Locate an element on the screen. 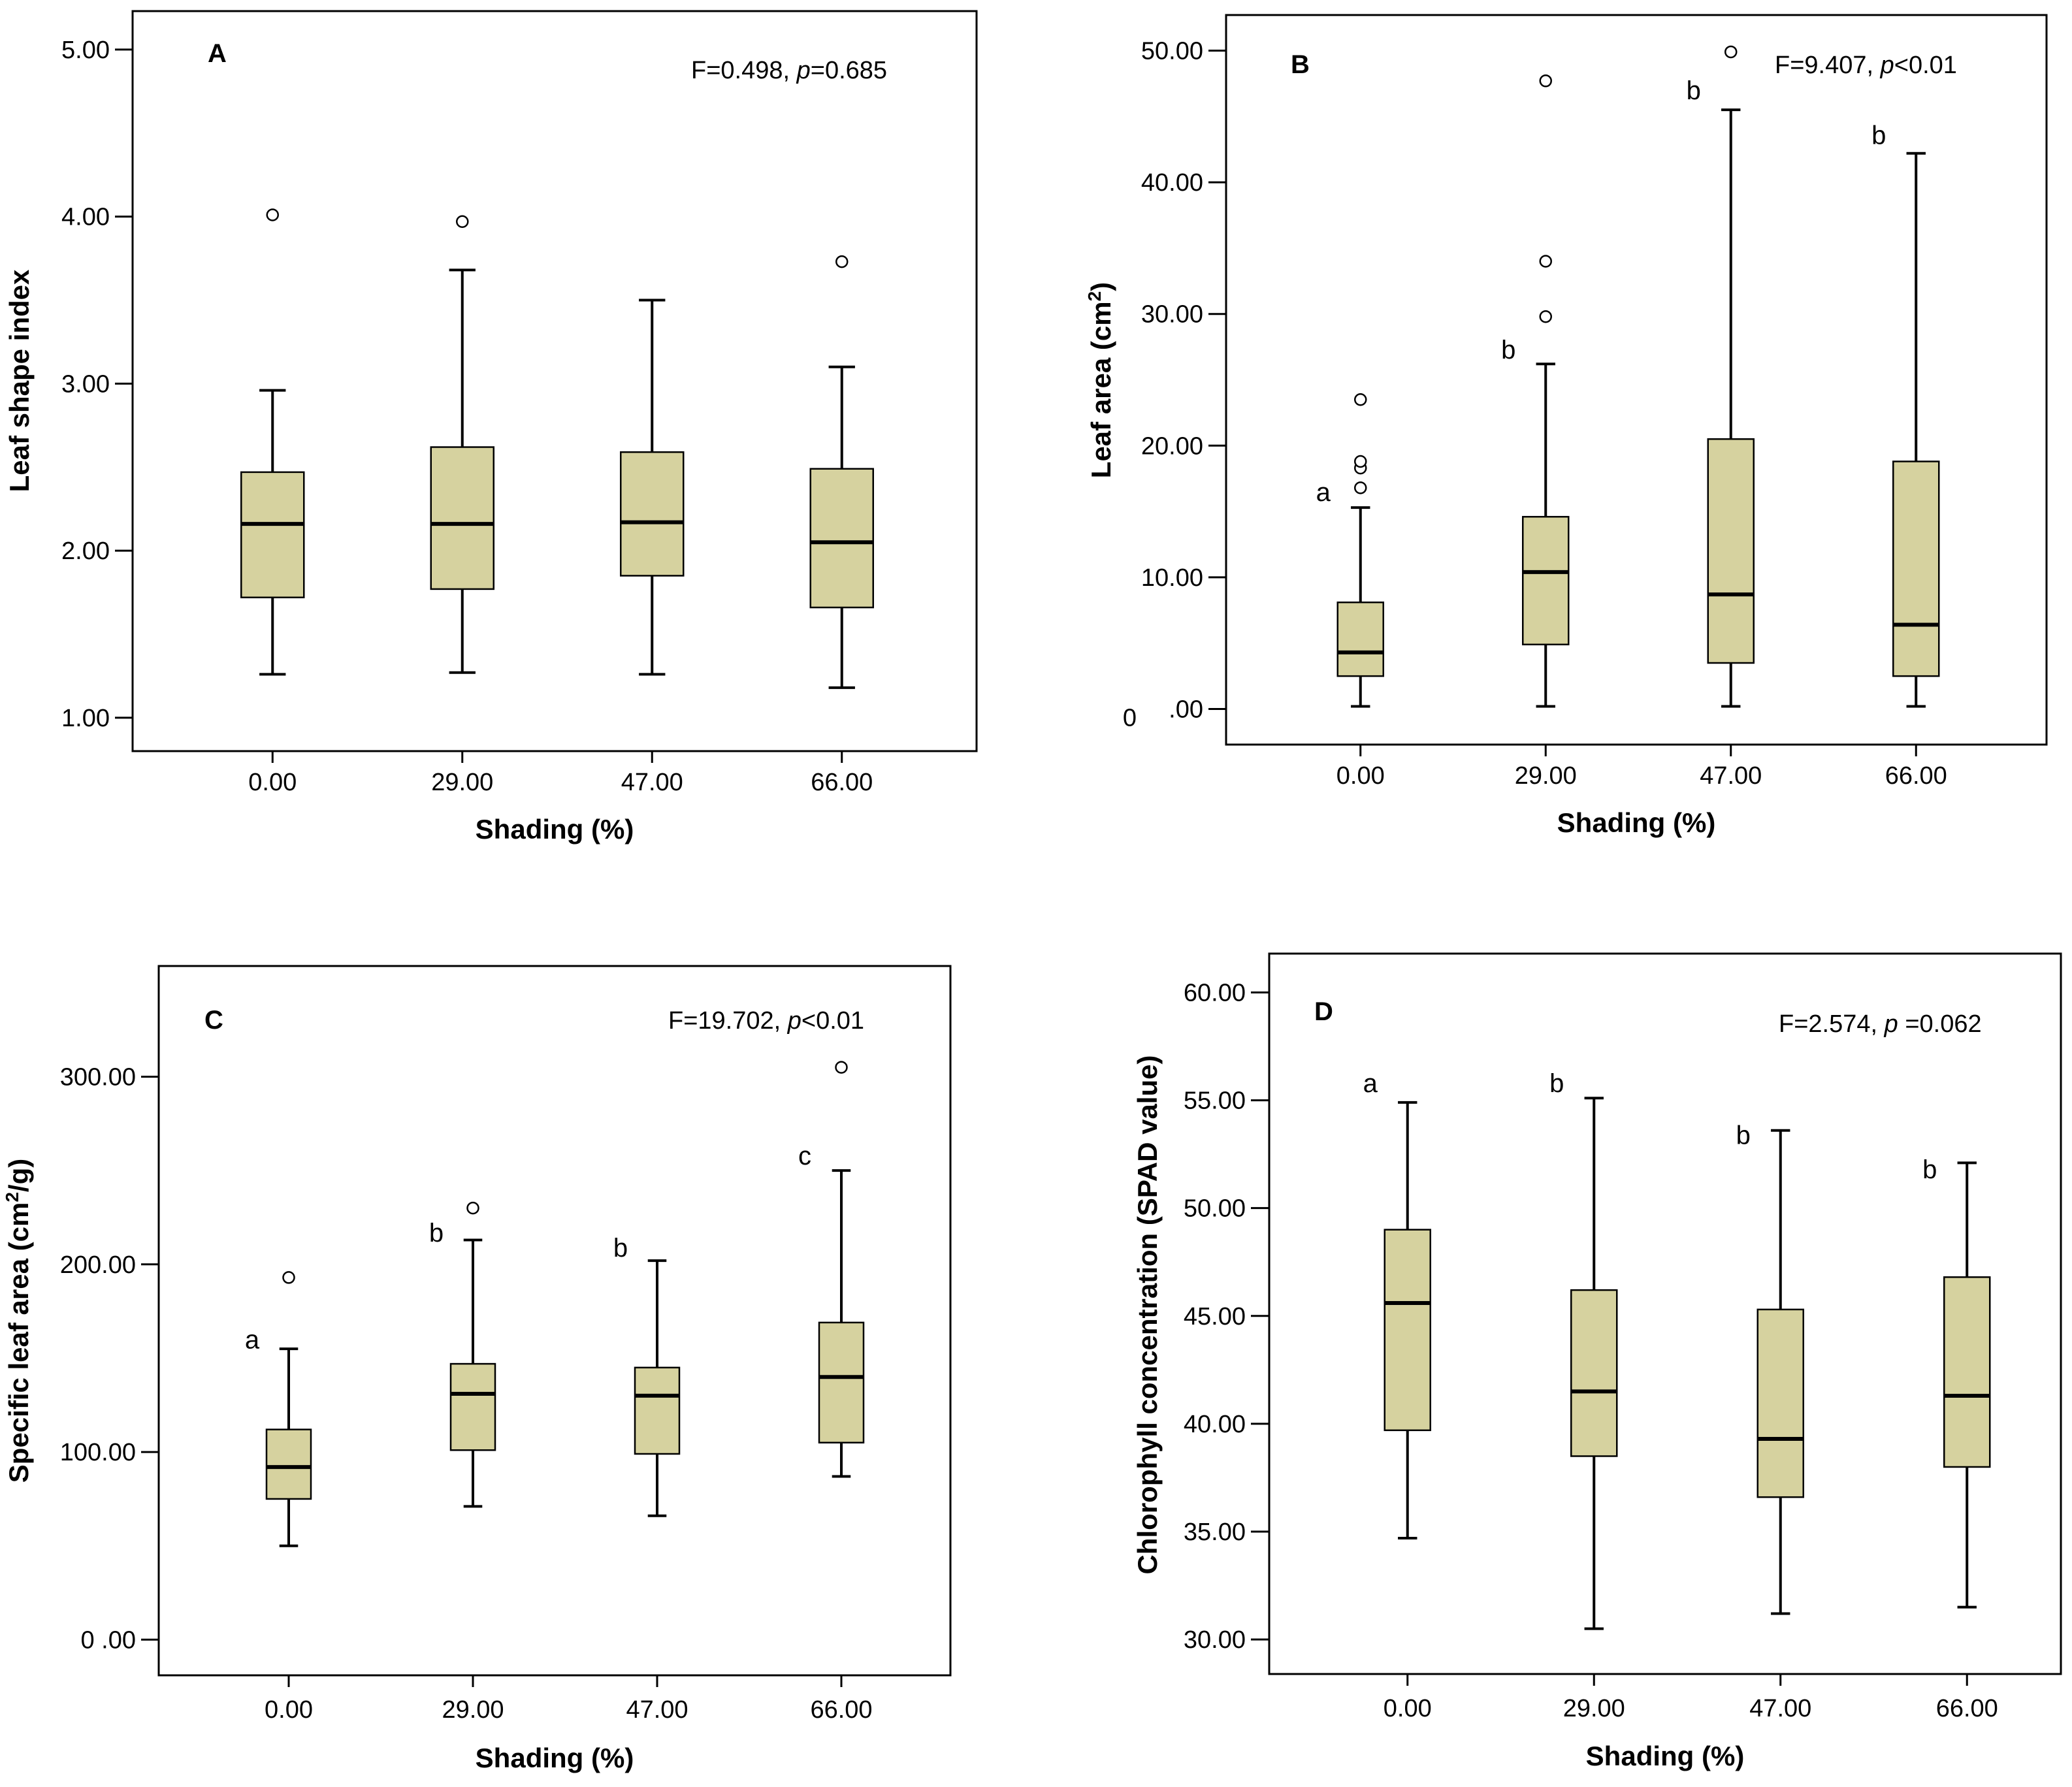 The image size is (2072, 1787). y-tick-label: 35.00 is located at coordinates (1215, 1533).